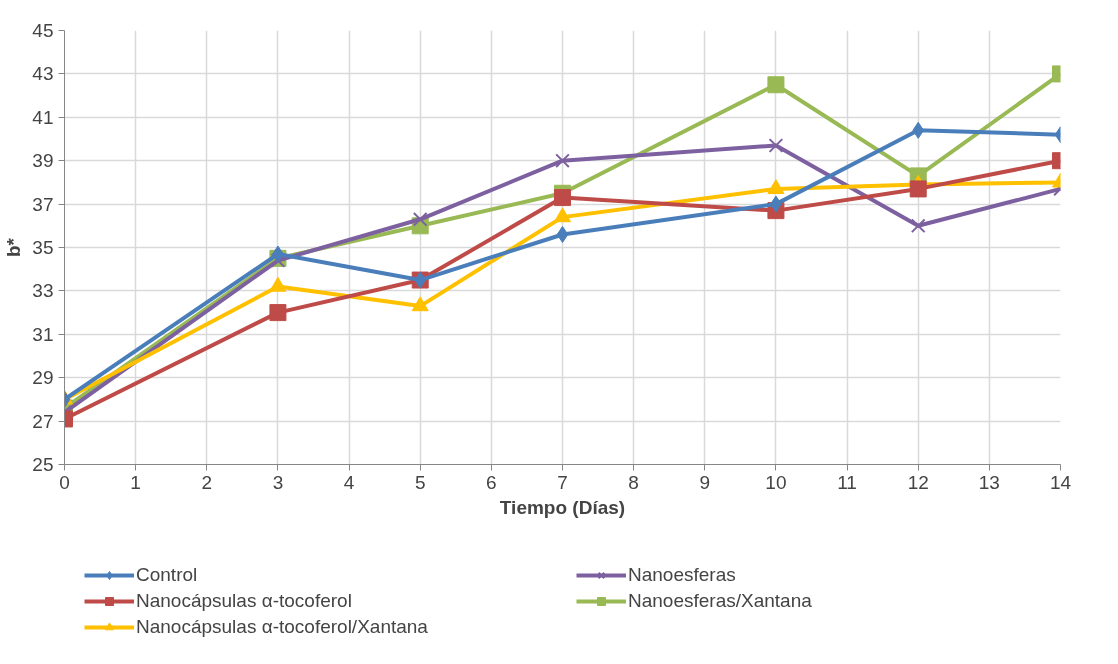 The height and width of the screenshot is (664, 1118). Describe the element at coordinates (43, 421) in the screenshot. I see `y-tick-label: 27` at that location.